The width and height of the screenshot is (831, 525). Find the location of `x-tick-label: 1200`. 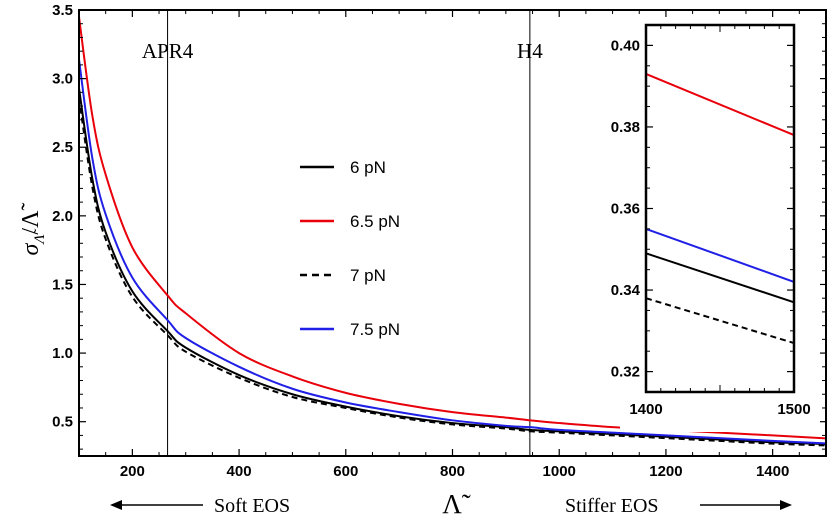

x-tick-label: 1200 is located at coordinates (665, 471).